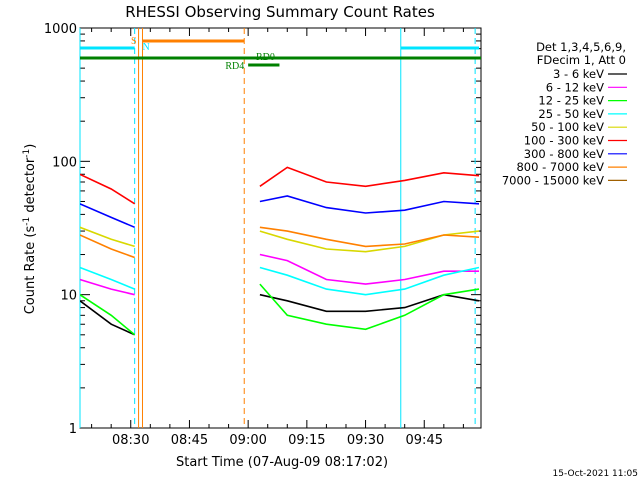  Describe the element at coordinates (145, 47) in the screenshot. I see `n-flag: N` at that location.